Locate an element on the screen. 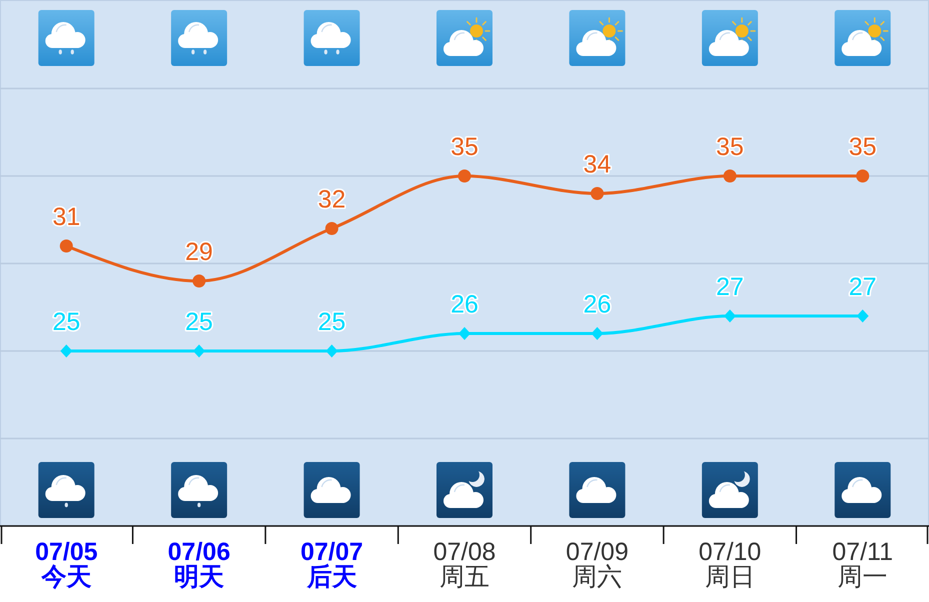 This screenshot has width=929, height=602. x-tick-label: 07/07 后天 is located at coordinates (332, 564).